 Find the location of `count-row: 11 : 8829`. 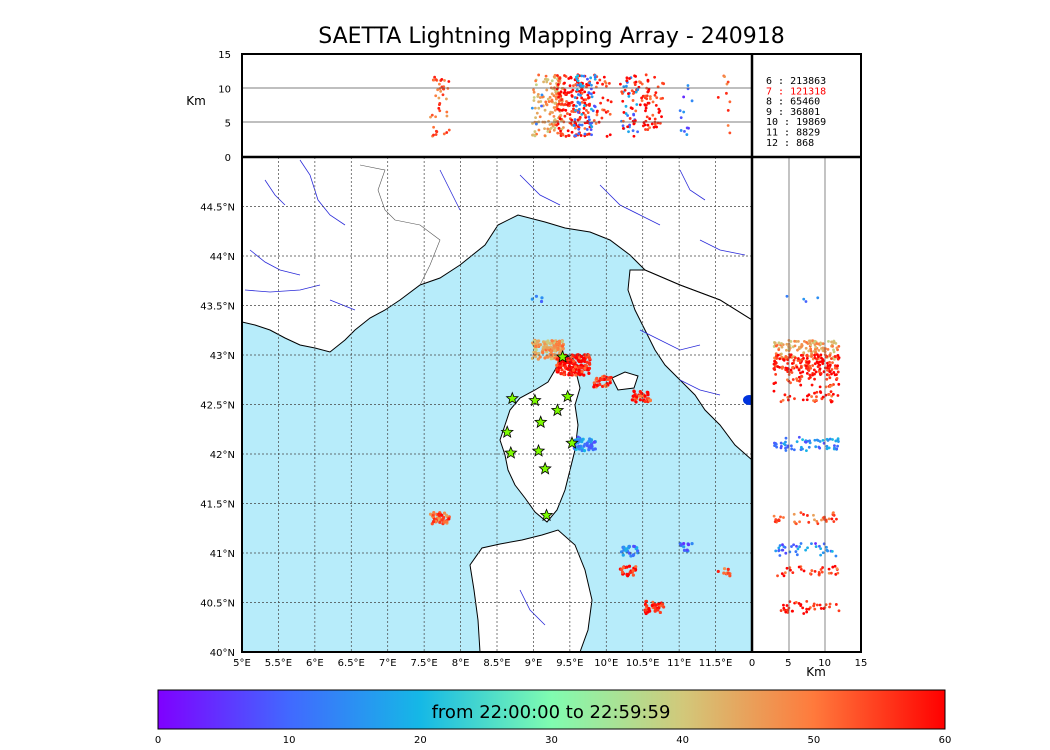

count-row: 11 : 8829 is located at coordinates (793, 133).